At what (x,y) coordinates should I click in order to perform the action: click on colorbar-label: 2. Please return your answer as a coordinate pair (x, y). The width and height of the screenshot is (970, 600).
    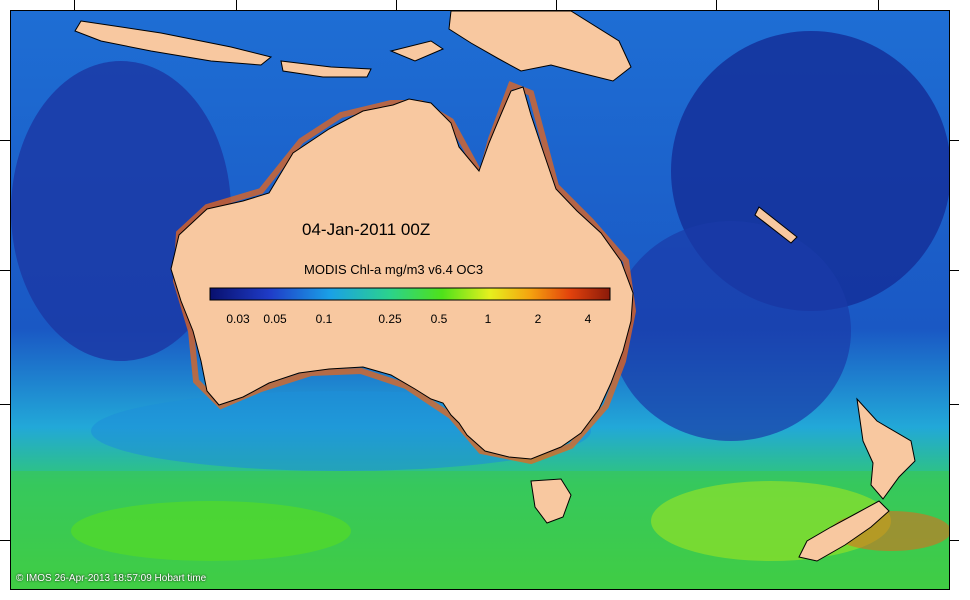
    Looking at the image, I should click on (538, 319).